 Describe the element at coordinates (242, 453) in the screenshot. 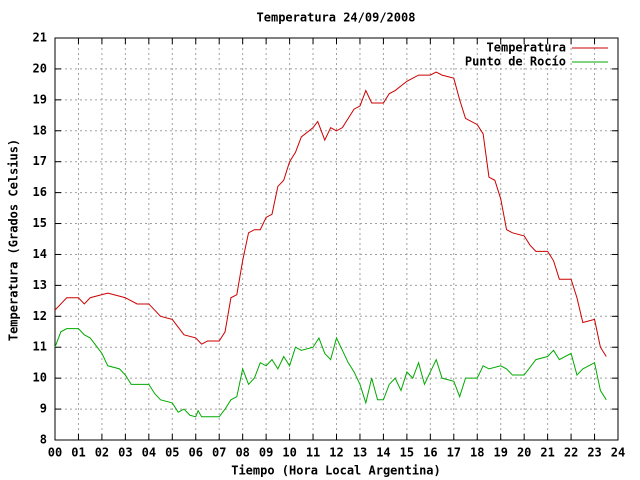

I see `x-tick-label: 08` at that location.